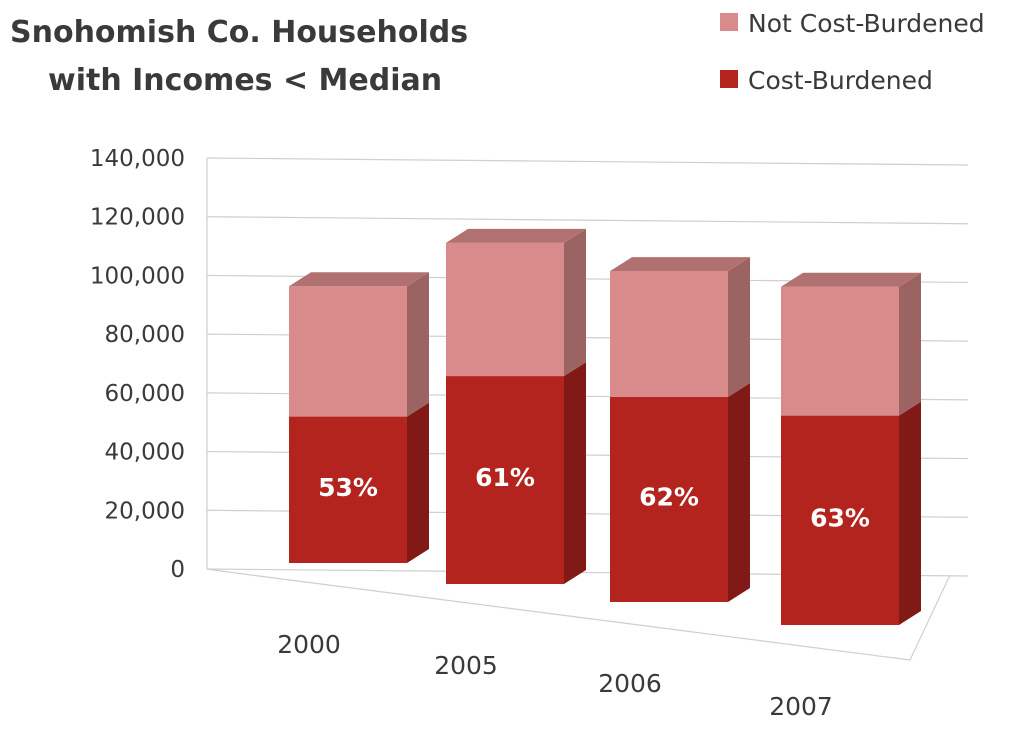  Describe the element at coordinates (137, 218) in the screenshot. I see `y-tick-label: 120,000` at that location.